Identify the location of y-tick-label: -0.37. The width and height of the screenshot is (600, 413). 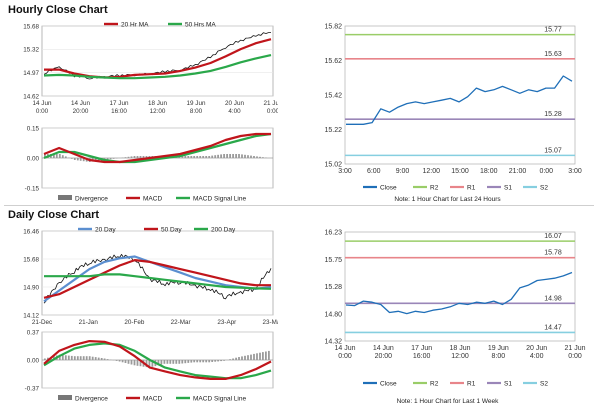
(32, 388).